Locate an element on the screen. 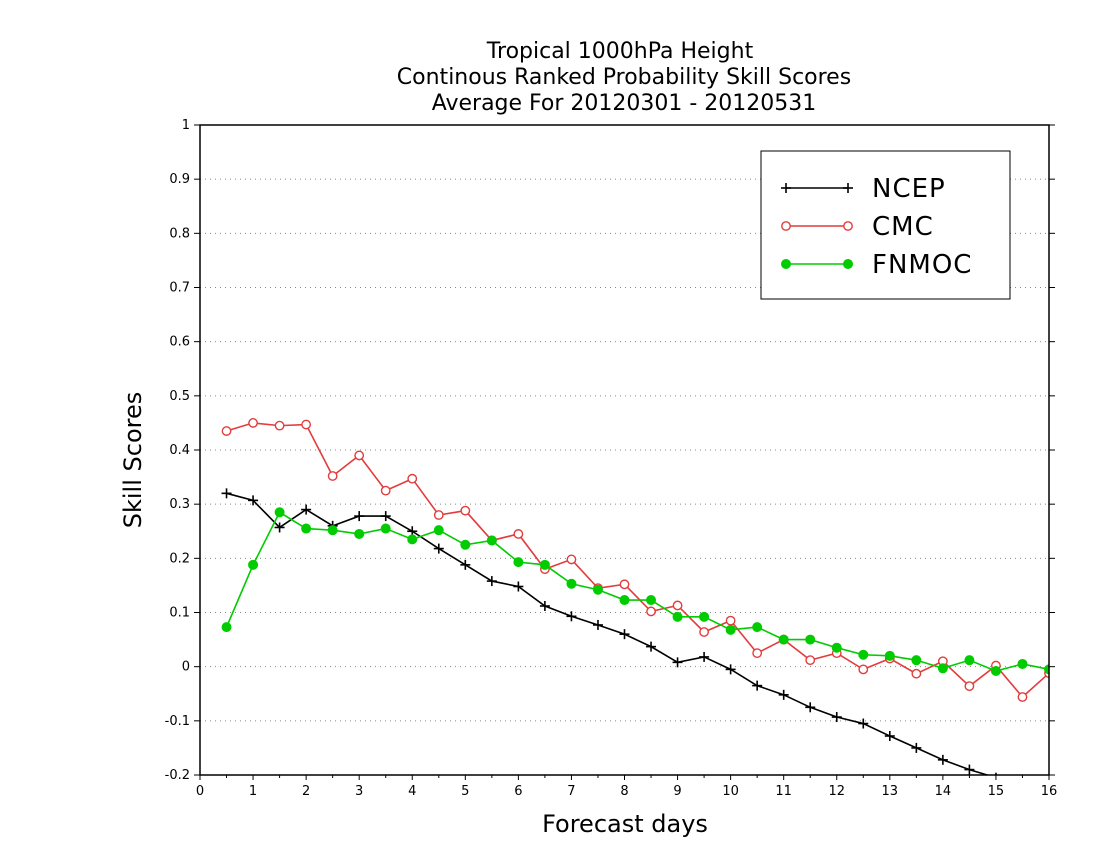 This screenshot has width=1100, height=850. x-tick-label: 11 is located at coordinates (783, 791).